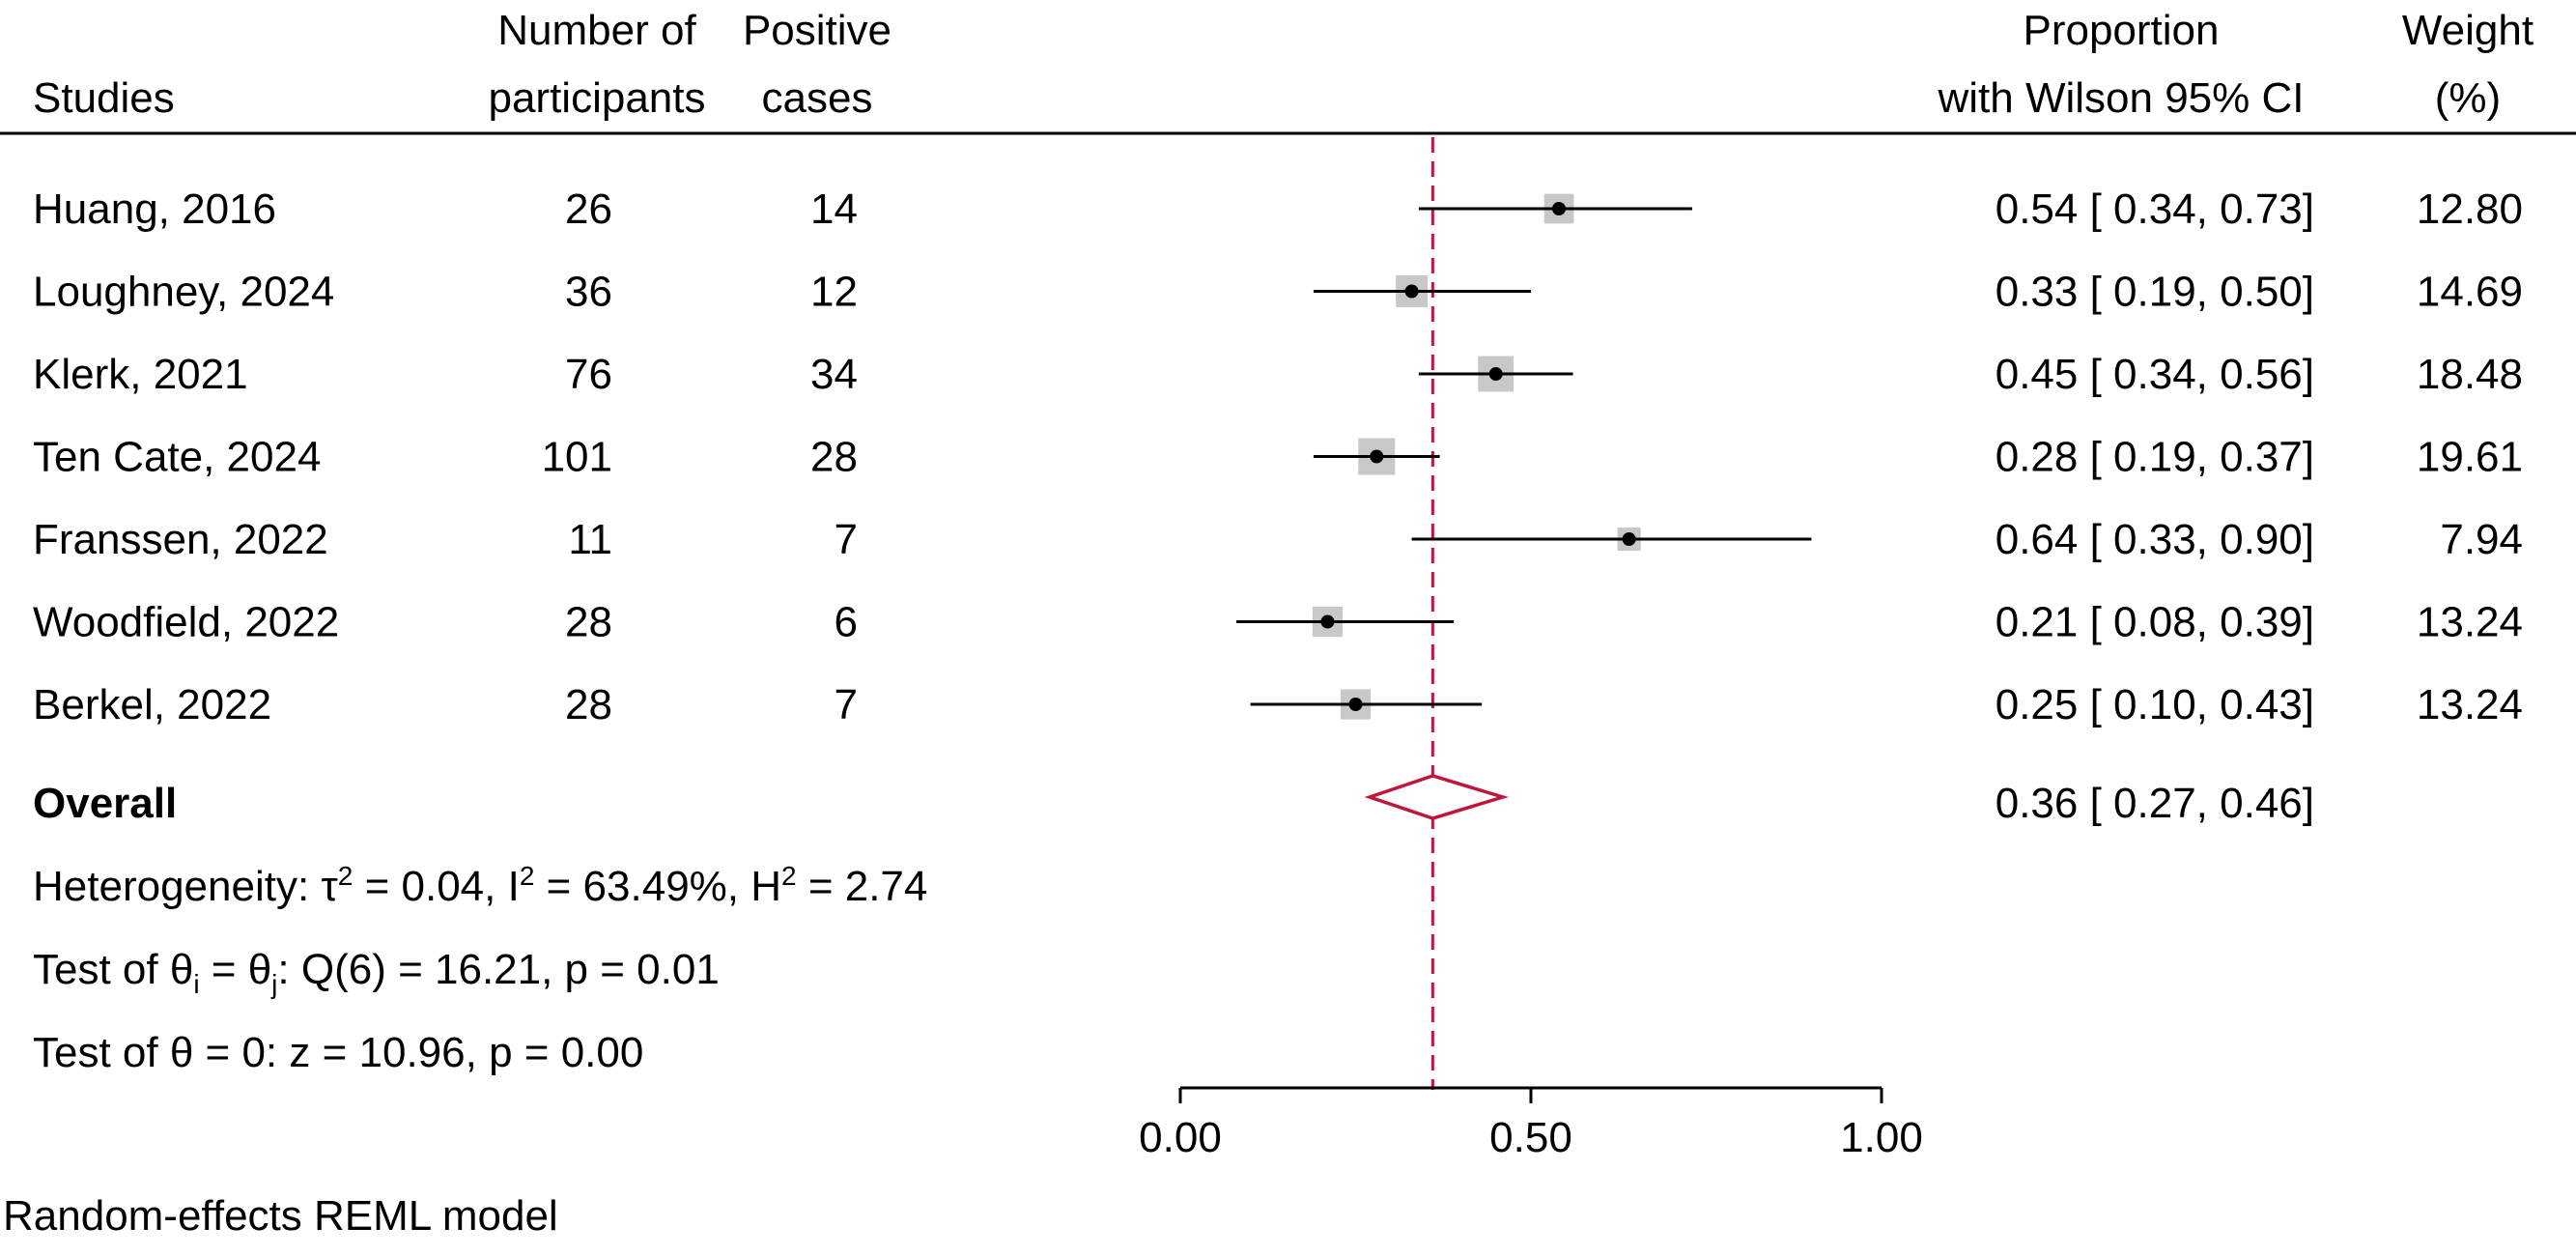 The height and width of the screenshot is (1256, 2576). What do you see at coordinates (596, 30) in the screenshot?
I see `header-participants-line1: Number of` at bounding box center [596, 30].